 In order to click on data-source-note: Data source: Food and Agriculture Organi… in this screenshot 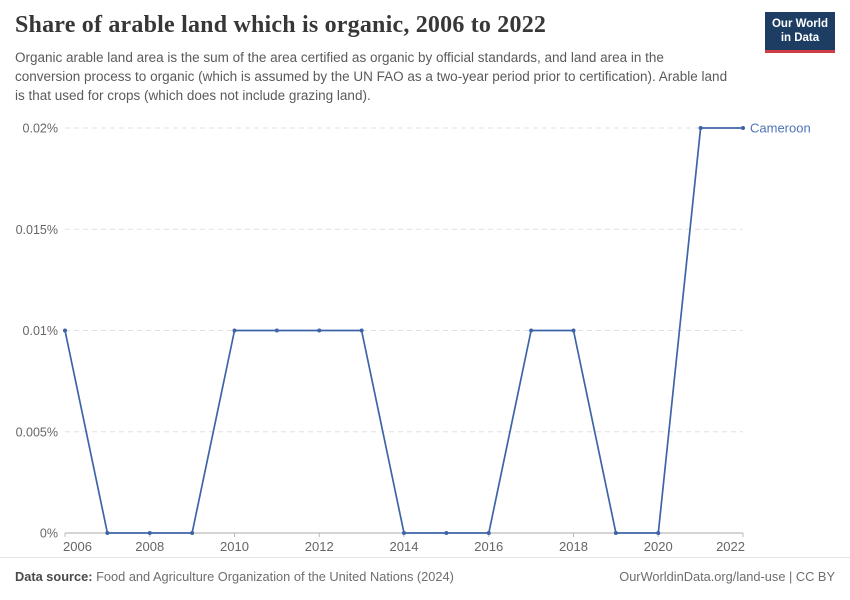, I will do `click(234, 576)`.